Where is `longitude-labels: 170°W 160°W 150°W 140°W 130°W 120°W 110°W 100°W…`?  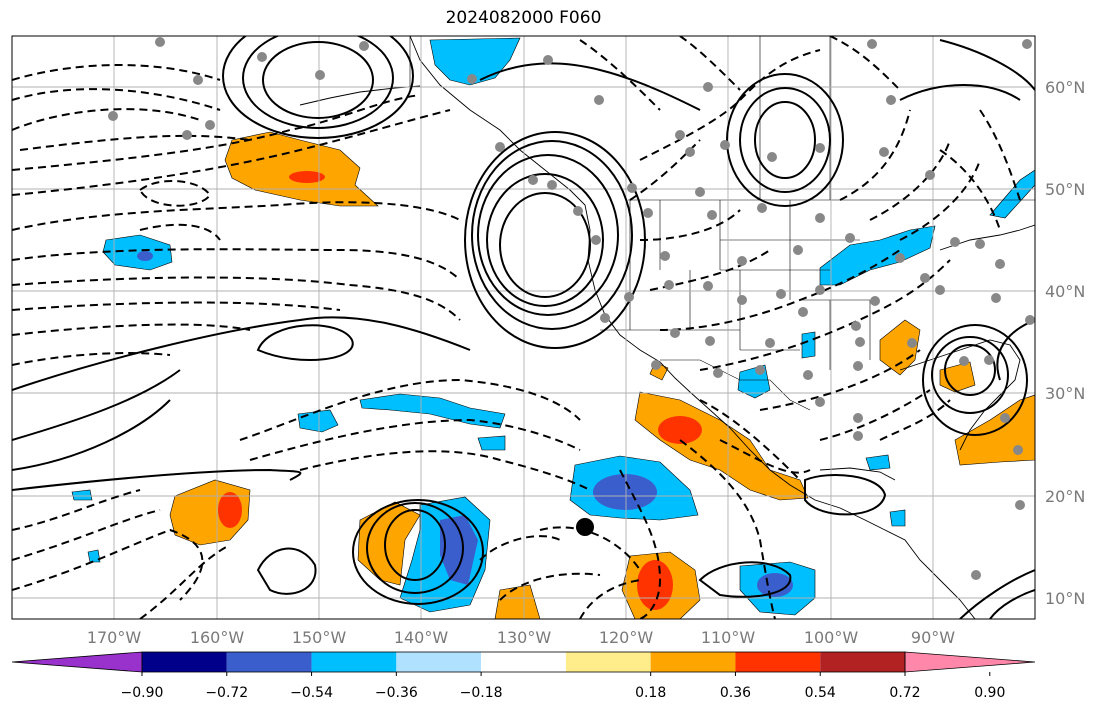 longitude-labels: 170°W 160°W 150°W 140°W 130°W 120°W 110°W 100°W… is located at coordinates (521, 637).